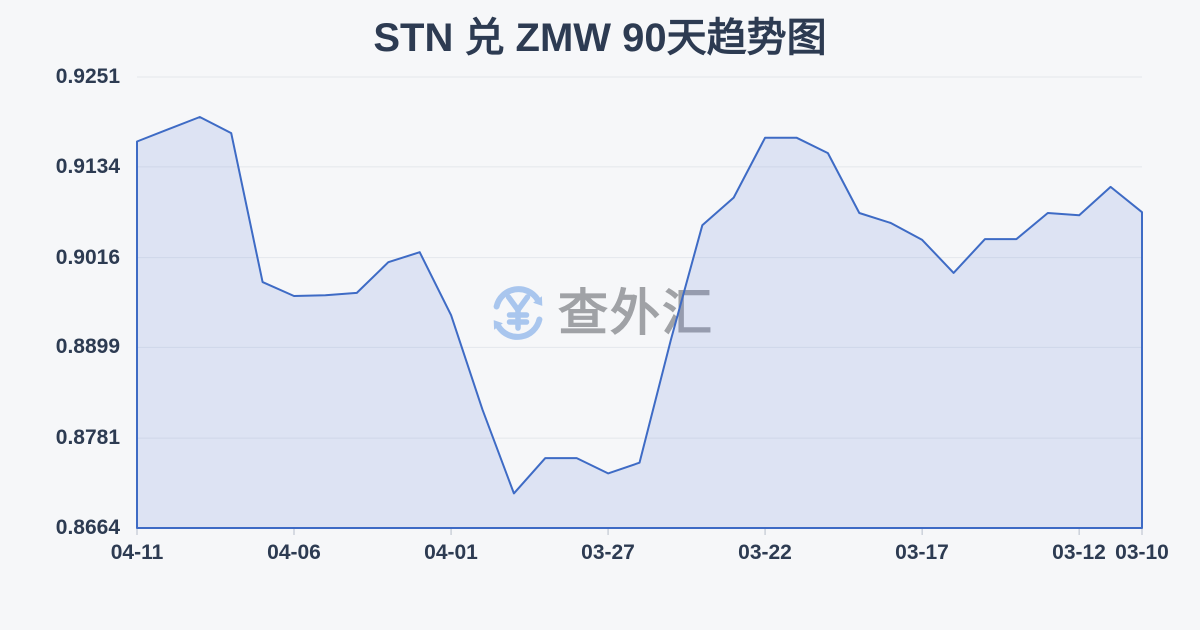 Image resolution: width=1200 pixels, height=630 pixels. Describe the element at coordinates (87, 527) in the screenshot. I see `y-axis-label: 0.8664` at that location.